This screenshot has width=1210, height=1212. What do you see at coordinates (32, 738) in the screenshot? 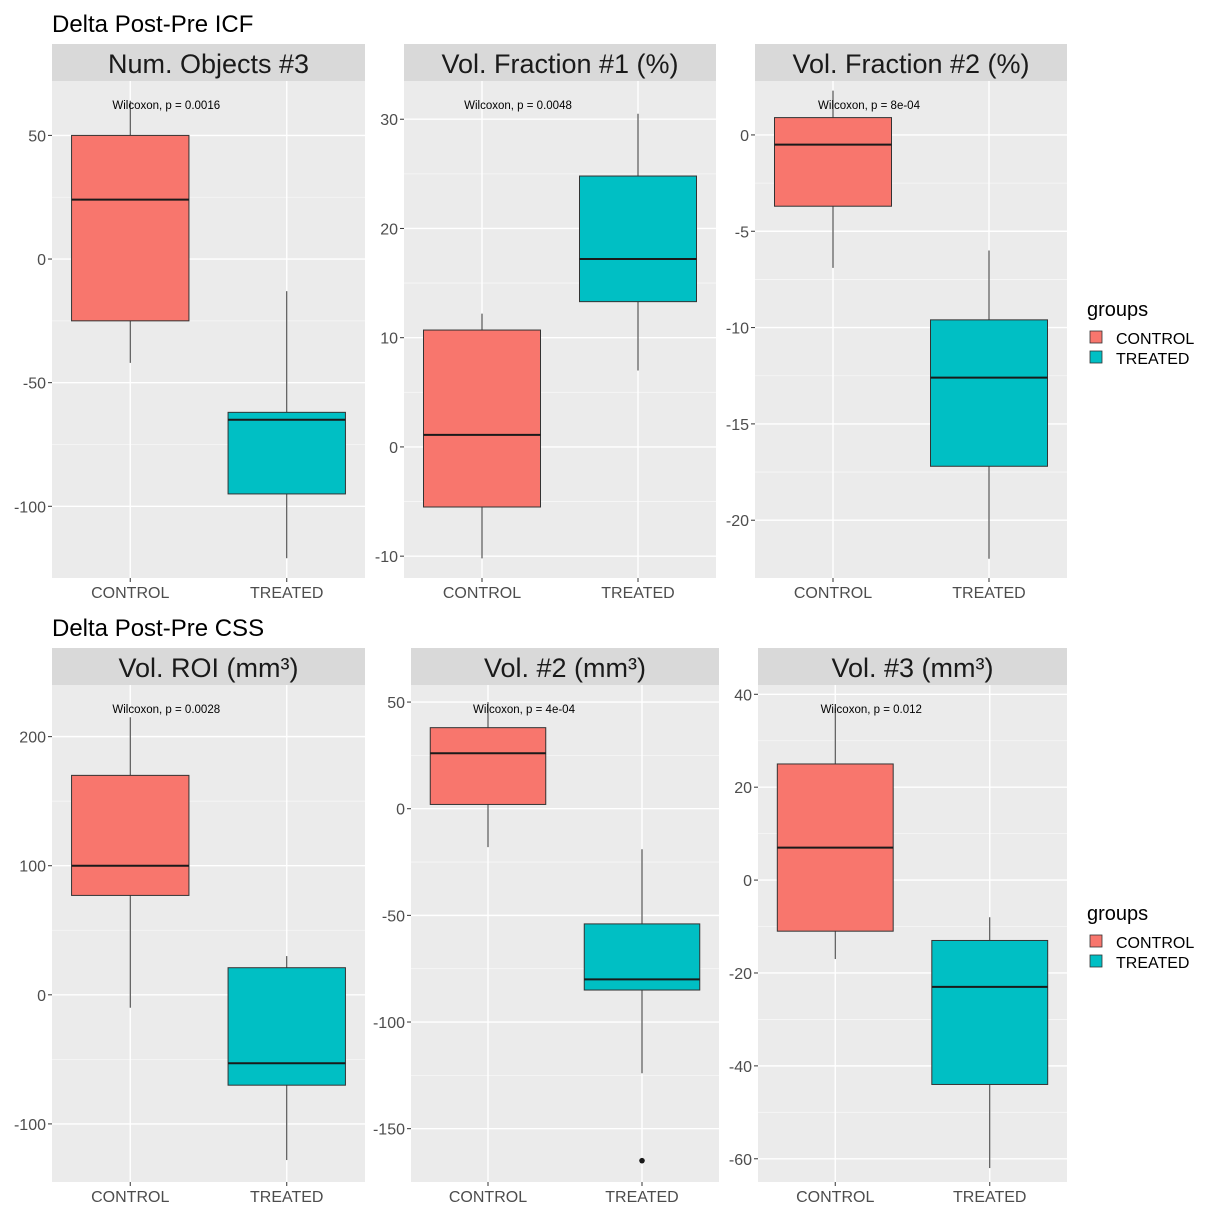
I see `y-tick-label: 200` at bounding box center [32, 738].